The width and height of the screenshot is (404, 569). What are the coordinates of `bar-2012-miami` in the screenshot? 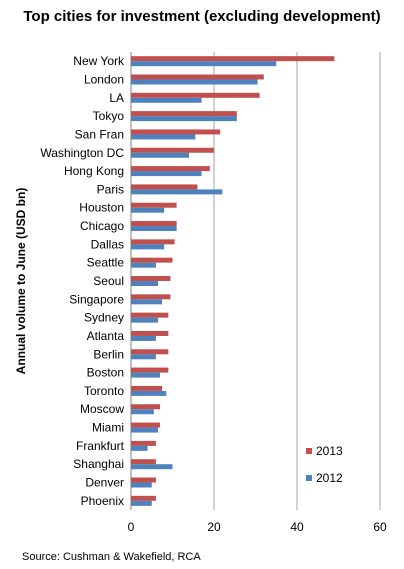 It's located at (144, 430).